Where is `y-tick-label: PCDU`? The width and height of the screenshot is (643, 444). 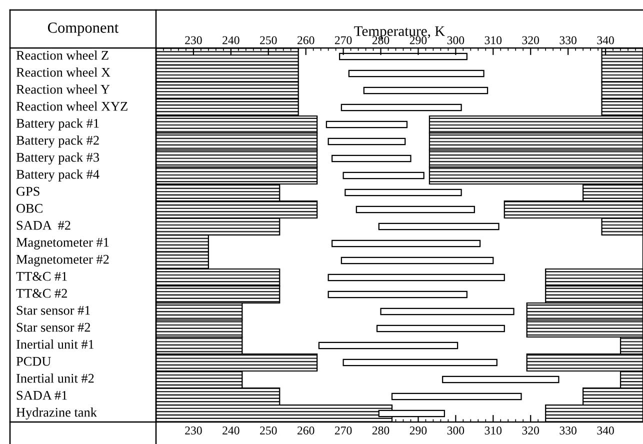 y-tick-label: PCDU is located at coordinates (33, 361).